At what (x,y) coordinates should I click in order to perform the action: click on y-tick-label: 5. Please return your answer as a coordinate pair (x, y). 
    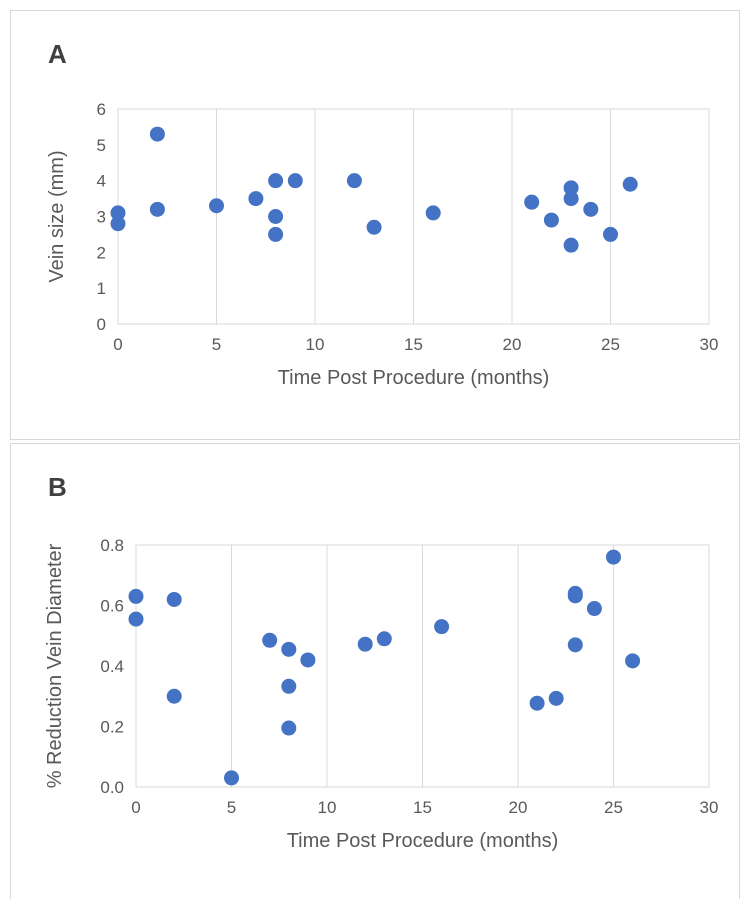
    Looking at the image, I should click on (101, 145).